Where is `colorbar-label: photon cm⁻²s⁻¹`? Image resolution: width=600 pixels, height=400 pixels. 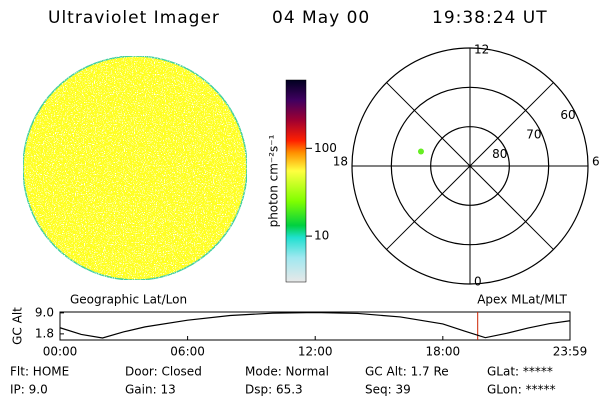 colorbar-label: photon cm⁻²s⁻¹ is located at coordinates (274, 180).